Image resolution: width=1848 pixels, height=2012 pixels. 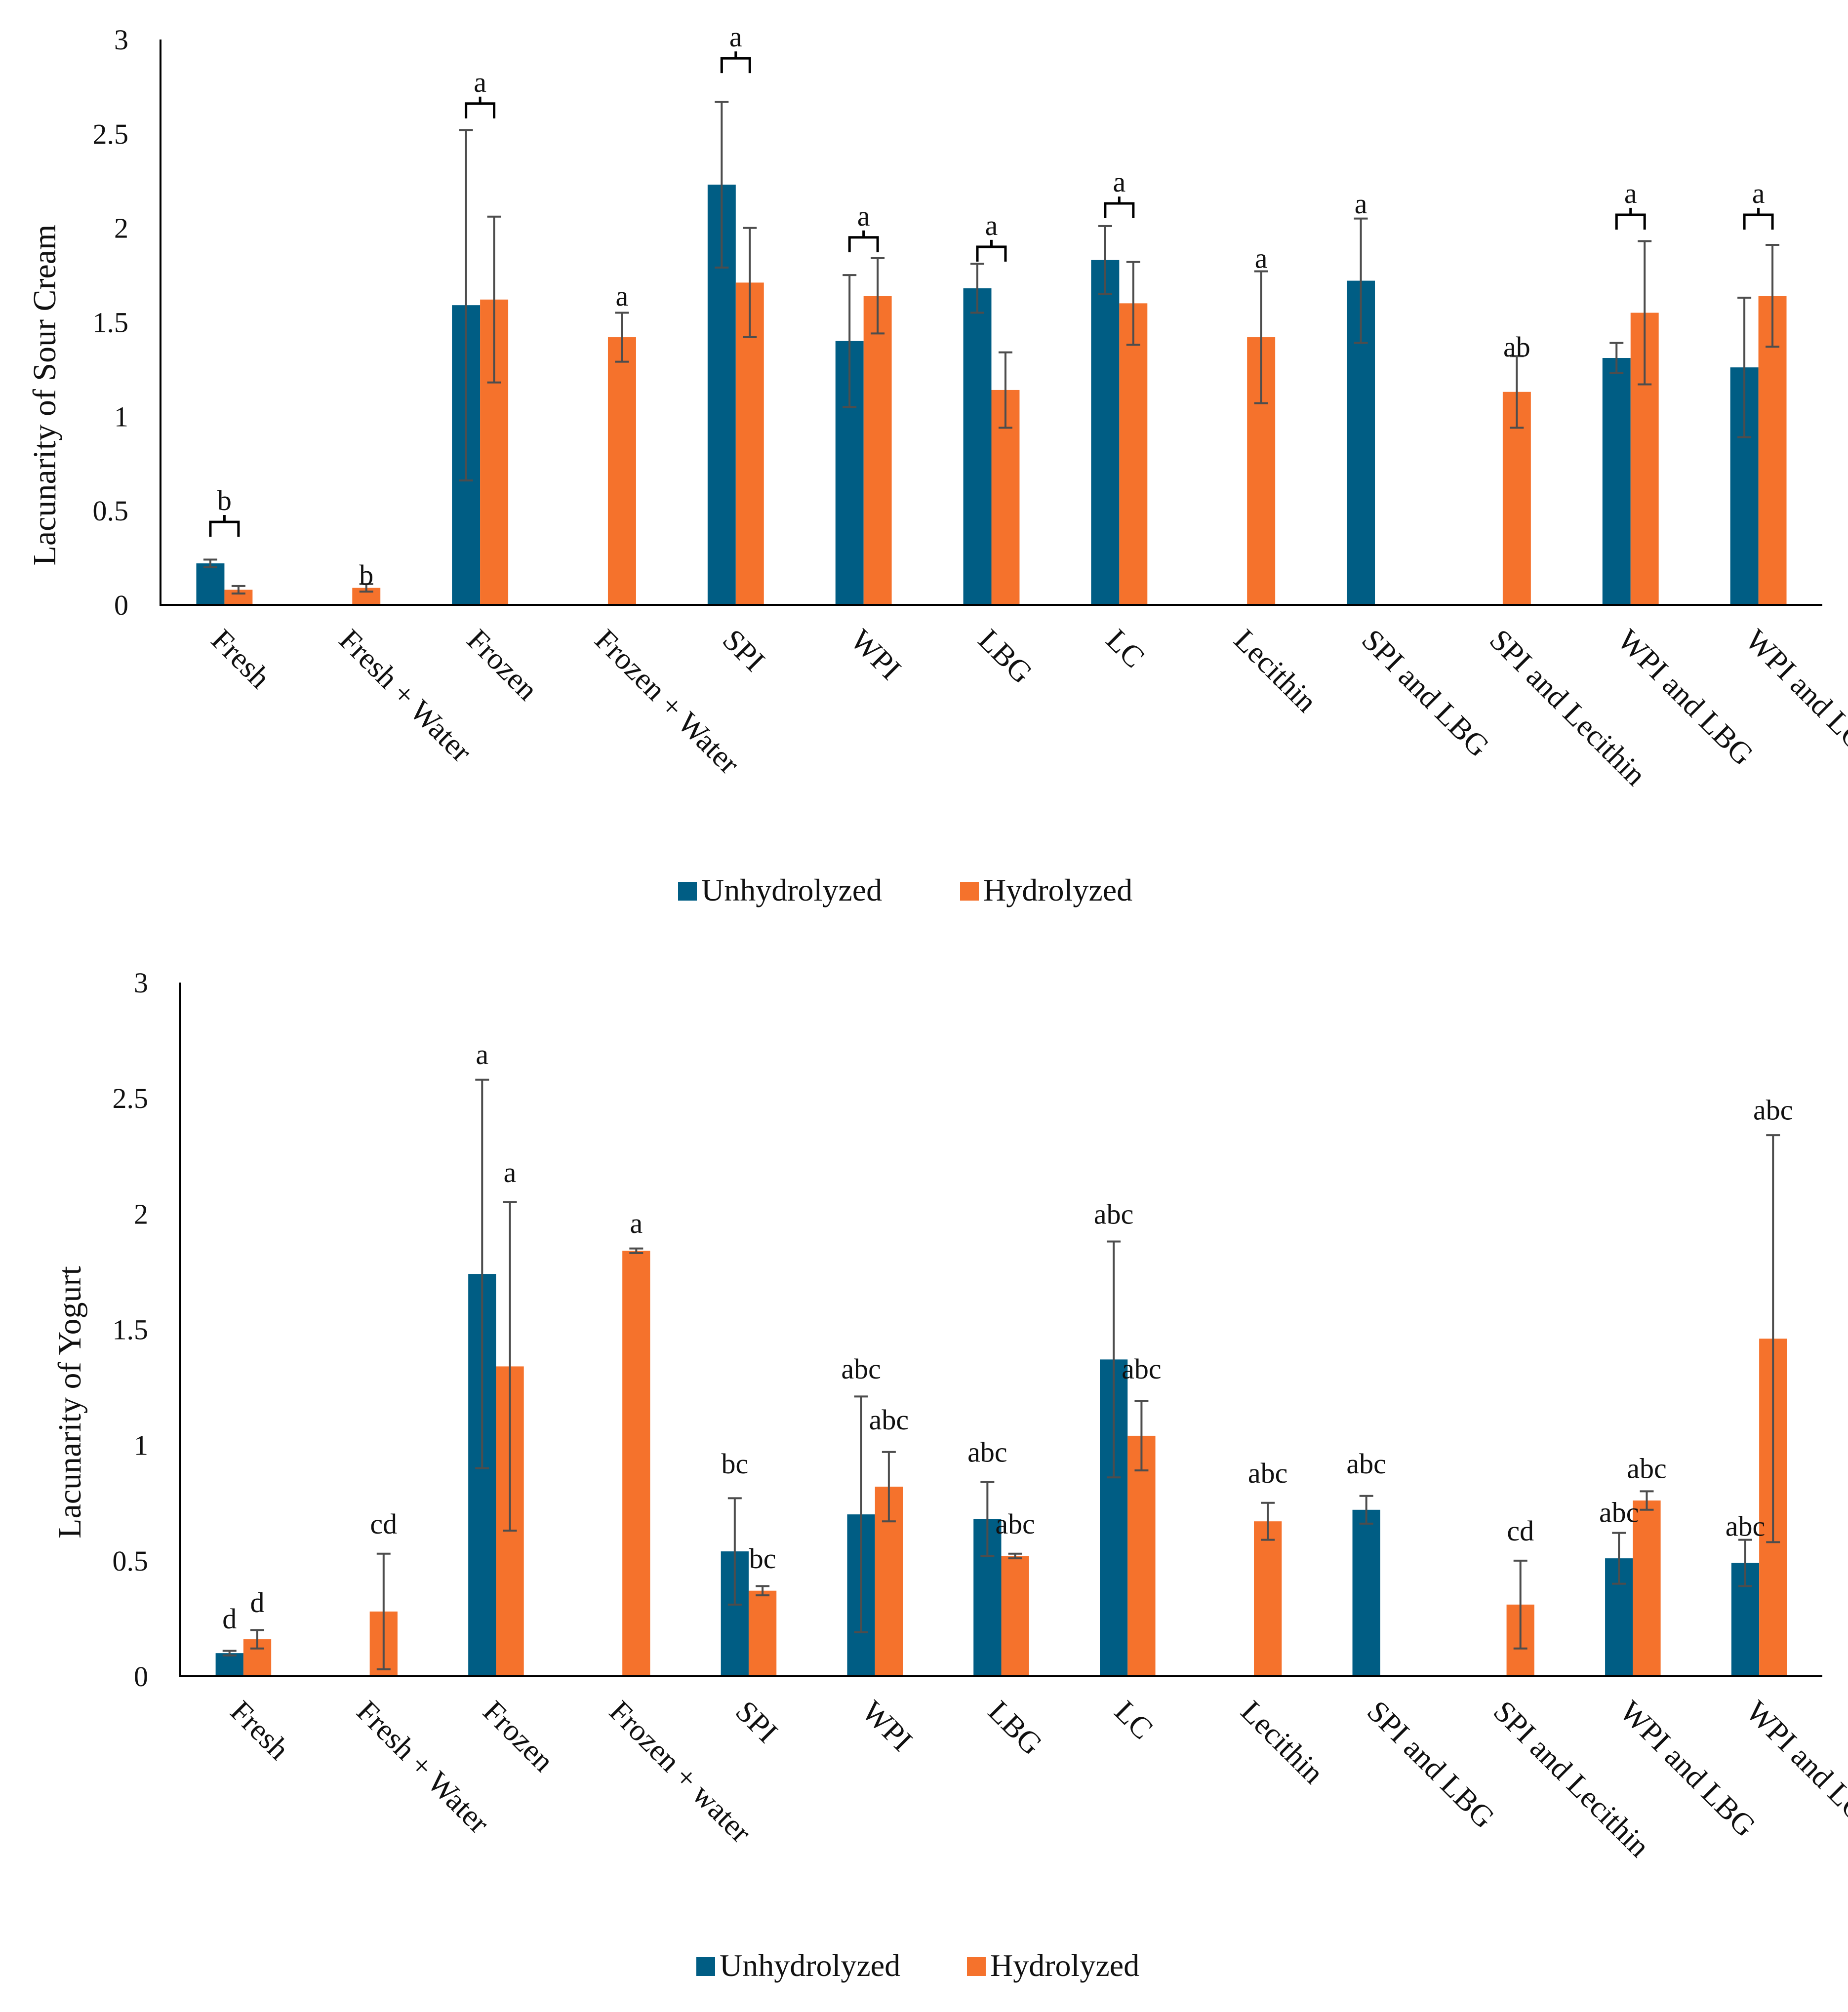 What do you see at coordinates (121, 40) in the screenshot?
I see `sour-cream-y-tick-label: 3` at bounding box center [121, 40].